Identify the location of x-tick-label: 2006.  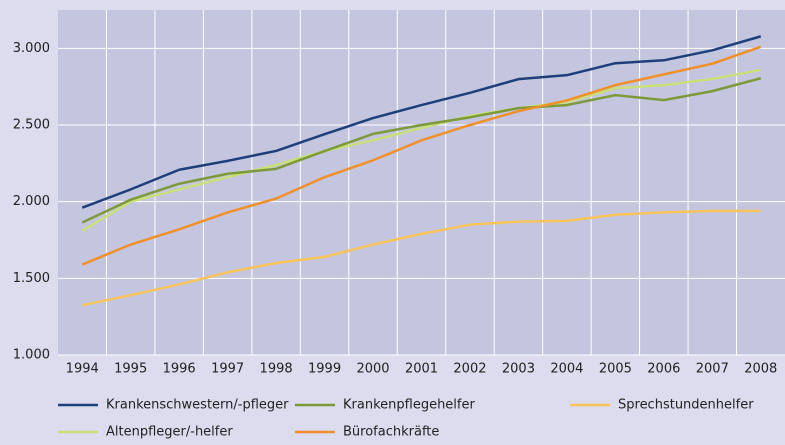
(663, 369).